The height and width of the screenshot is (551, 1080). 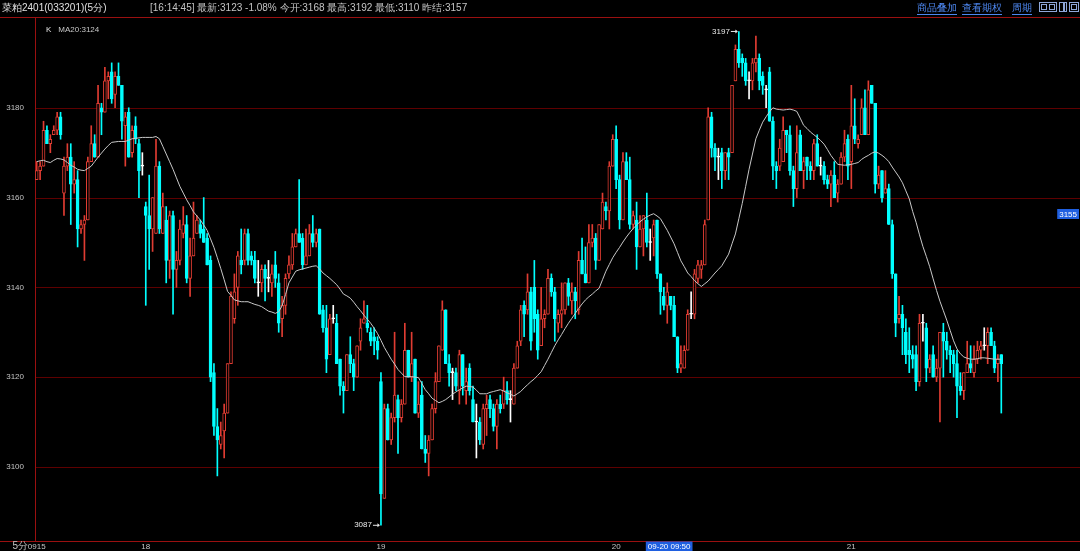 I want to click on text: 查看期权, so click(x=982, y=8).